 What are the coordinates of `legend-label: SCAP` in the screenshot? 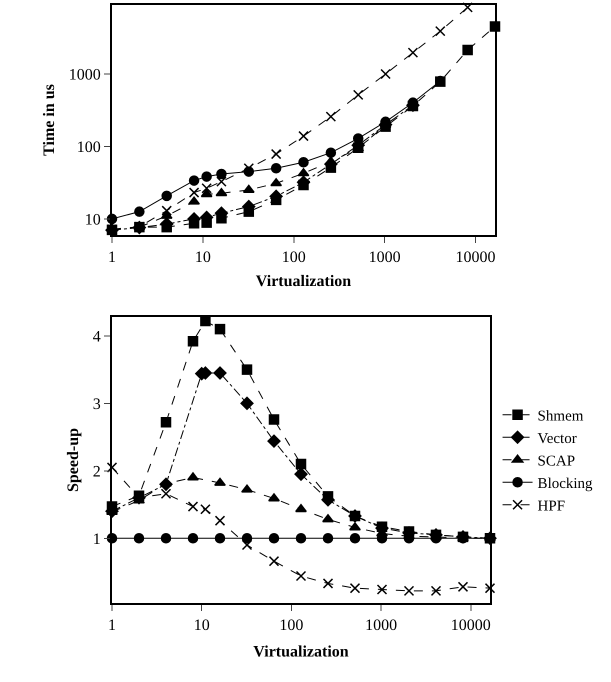 It's located at (557, 462).